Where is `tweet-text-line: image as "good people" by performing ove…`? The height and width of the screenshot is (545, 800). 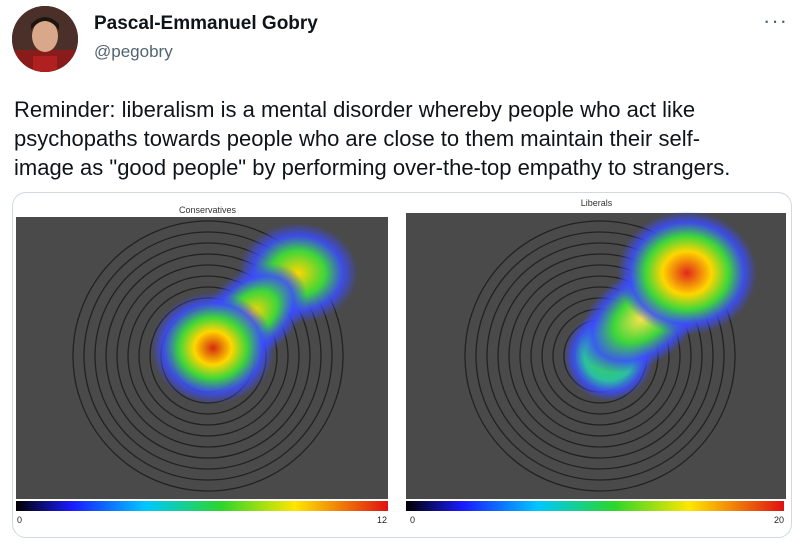 tweet-text-line: image as "good people" by performing ove… is located at coordinates (372, 167).